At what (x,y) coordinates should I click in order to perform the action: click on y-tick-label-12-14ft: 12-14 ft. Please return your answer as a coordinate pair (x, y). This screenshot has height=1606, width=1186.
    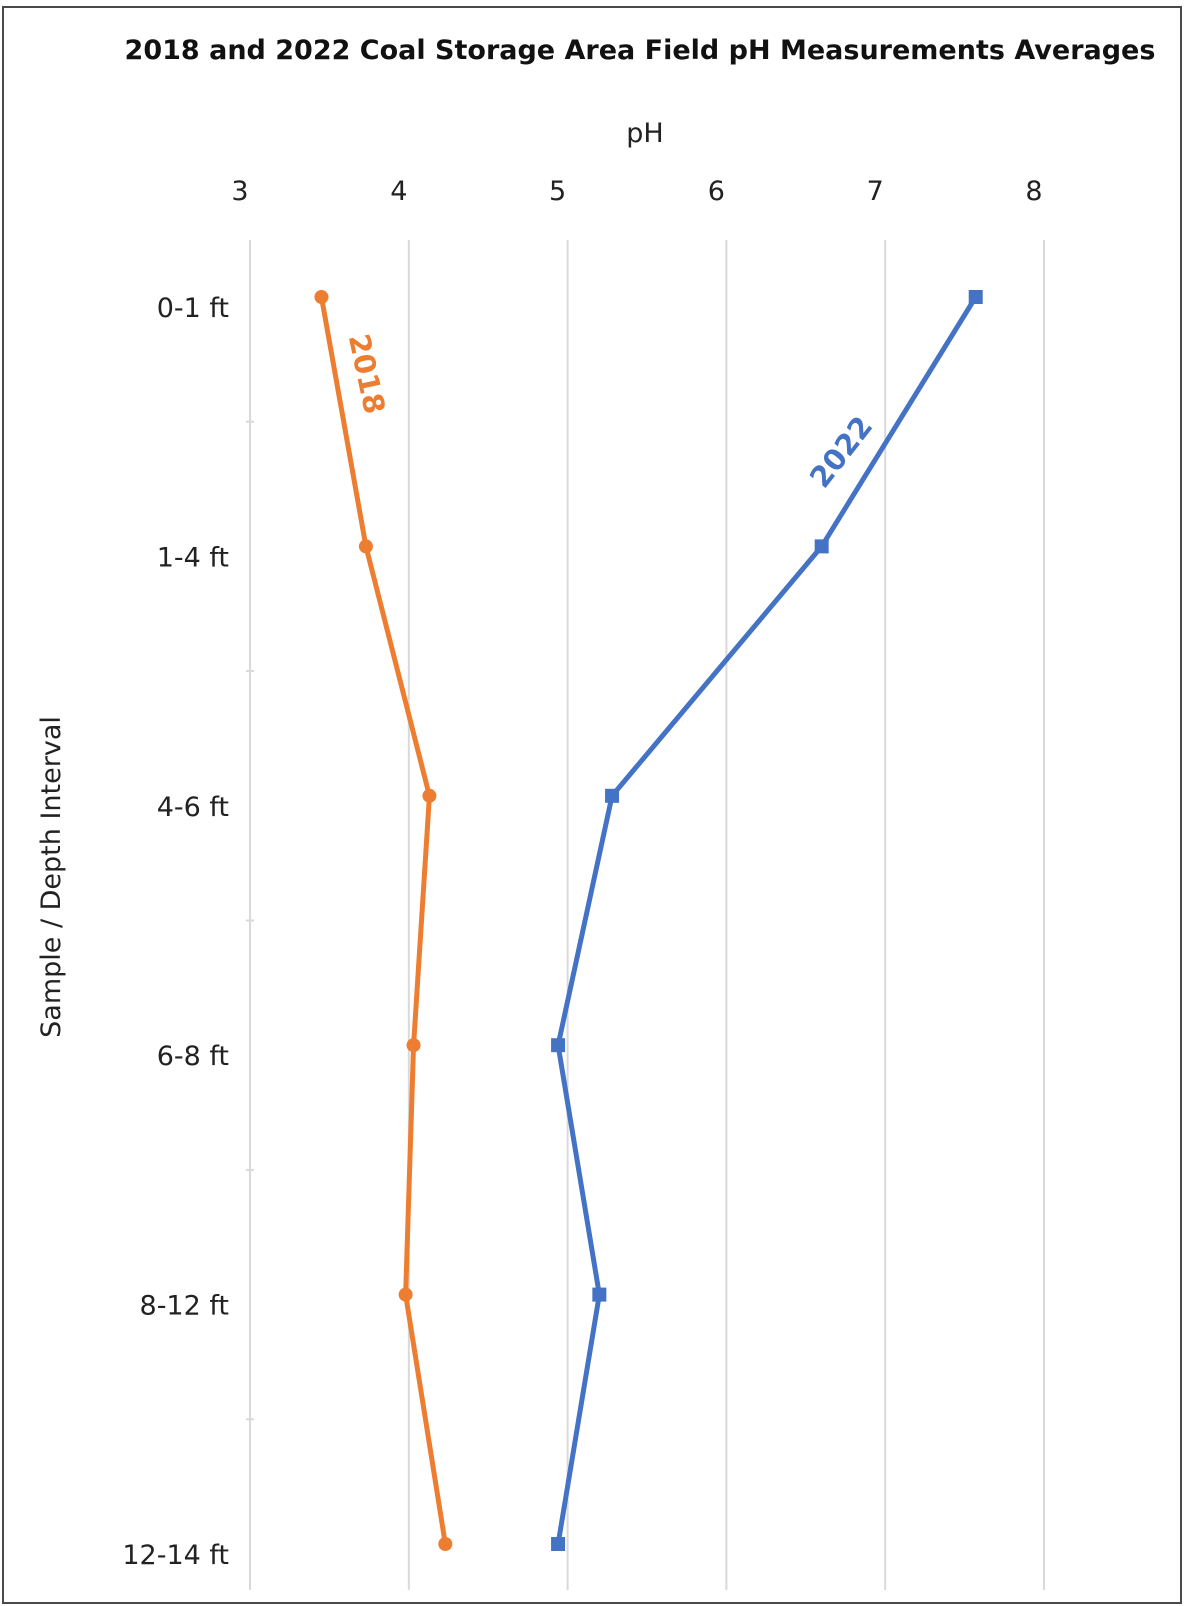
    Looking at the image, I should click on (175, 1555).